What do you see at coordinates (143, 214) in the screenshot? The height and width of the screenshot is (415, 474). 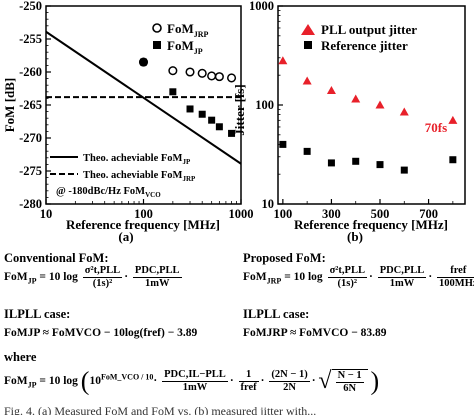 I see `fom-xtick-label: 100` at bounding box center [143, 214].